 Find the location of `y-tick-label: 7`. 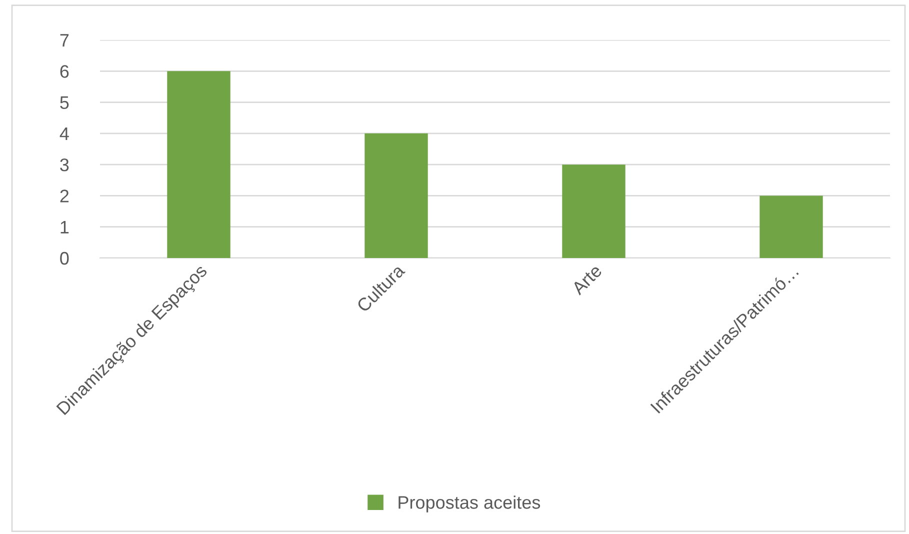

y-tick-label: 7 is located at coordinates (64, 40).